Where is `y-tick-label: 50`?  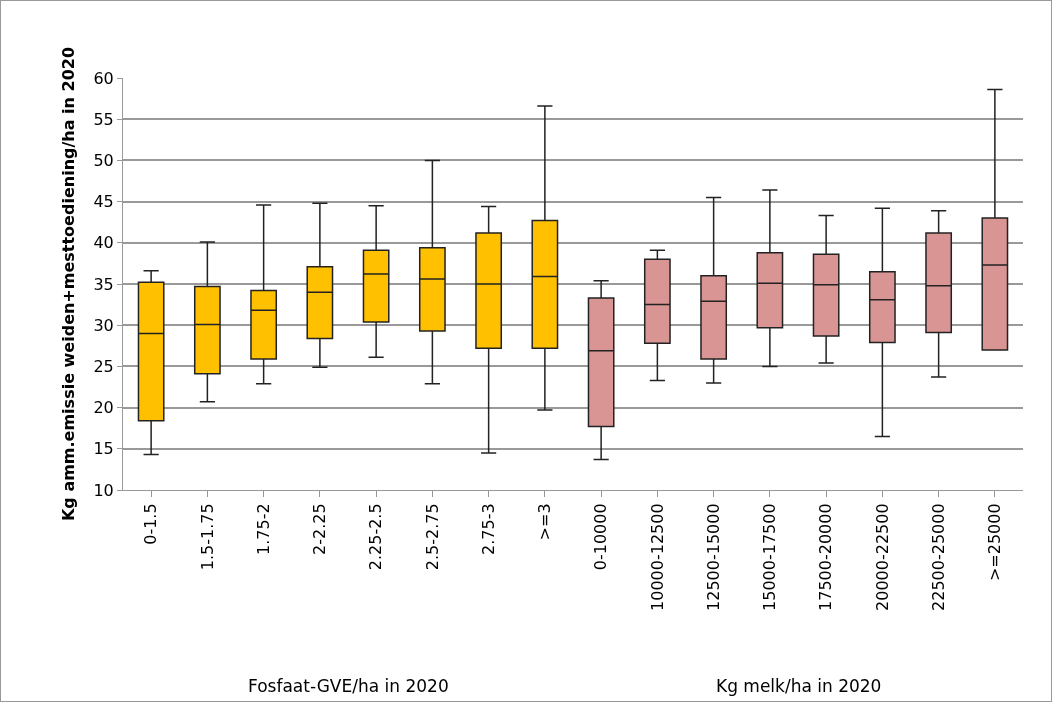
y-tick-label: 50 is located at coordinates (103, 160).